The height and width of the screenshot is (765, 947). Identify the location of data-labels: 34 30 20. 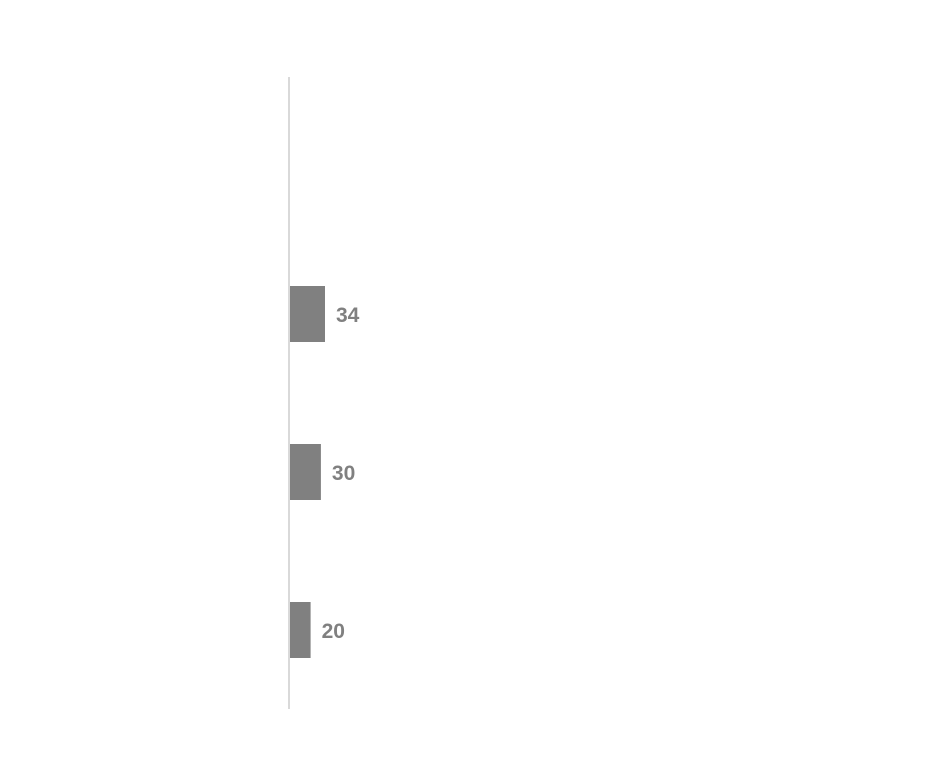
(341, 473).